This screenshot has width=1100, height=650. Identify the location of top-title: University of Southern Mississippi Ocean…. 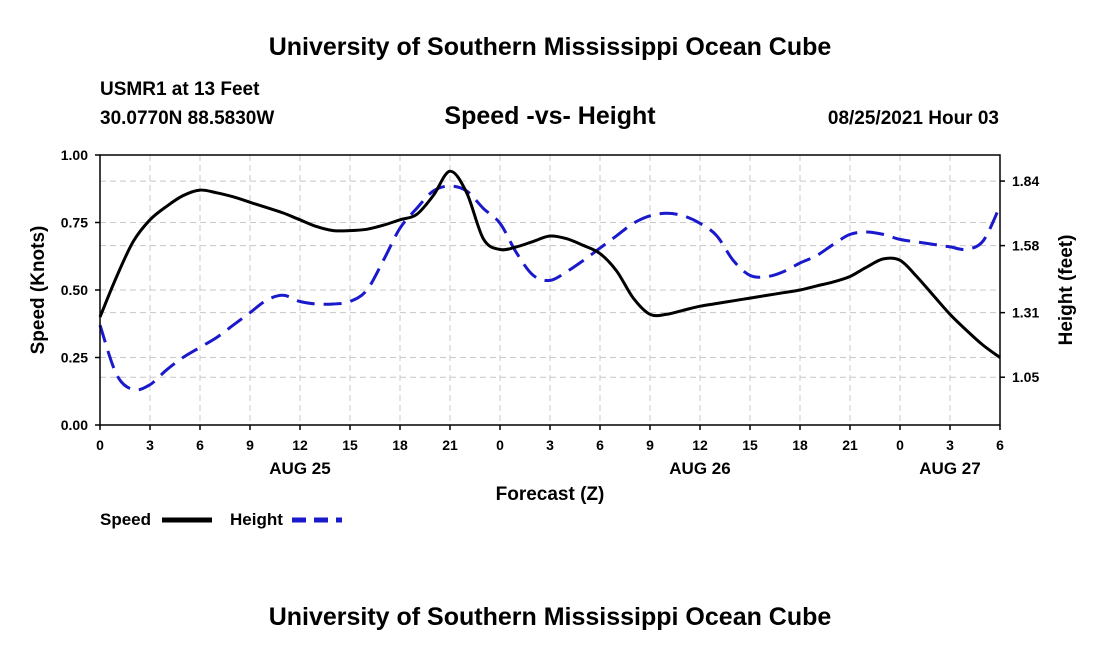
(550, 47).